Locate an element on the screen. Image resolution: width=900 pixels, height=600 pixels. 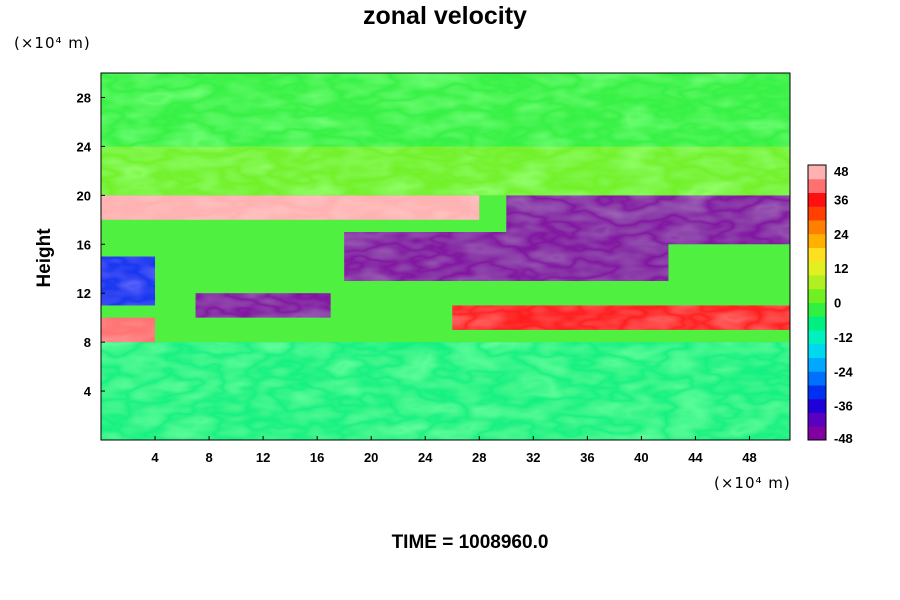
x-tick-label: 12 is located at coordinates (263, 457).